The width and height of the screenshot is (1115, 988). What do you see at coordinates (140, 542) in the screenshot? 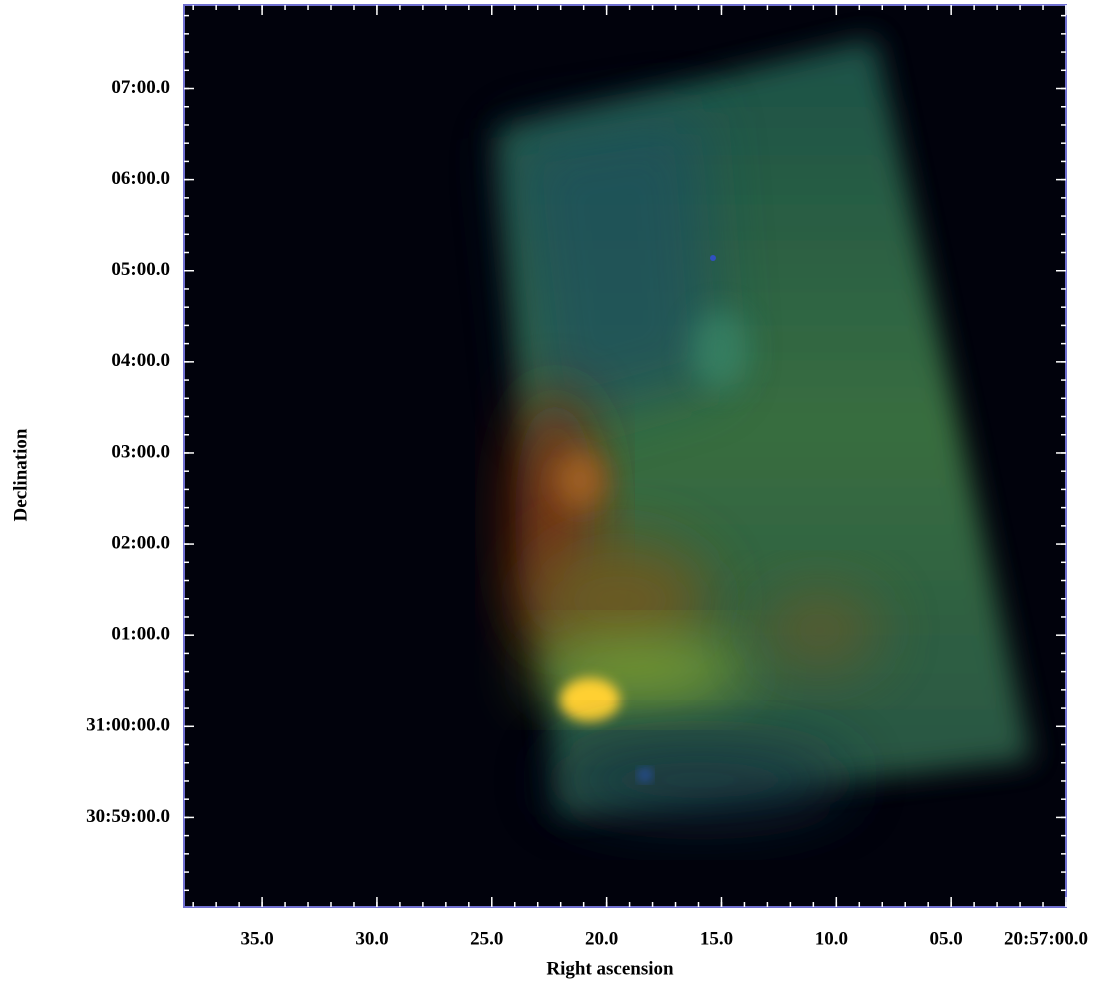
I see `y-tick-label: 02:00.0` at bounding box center [140, 542].